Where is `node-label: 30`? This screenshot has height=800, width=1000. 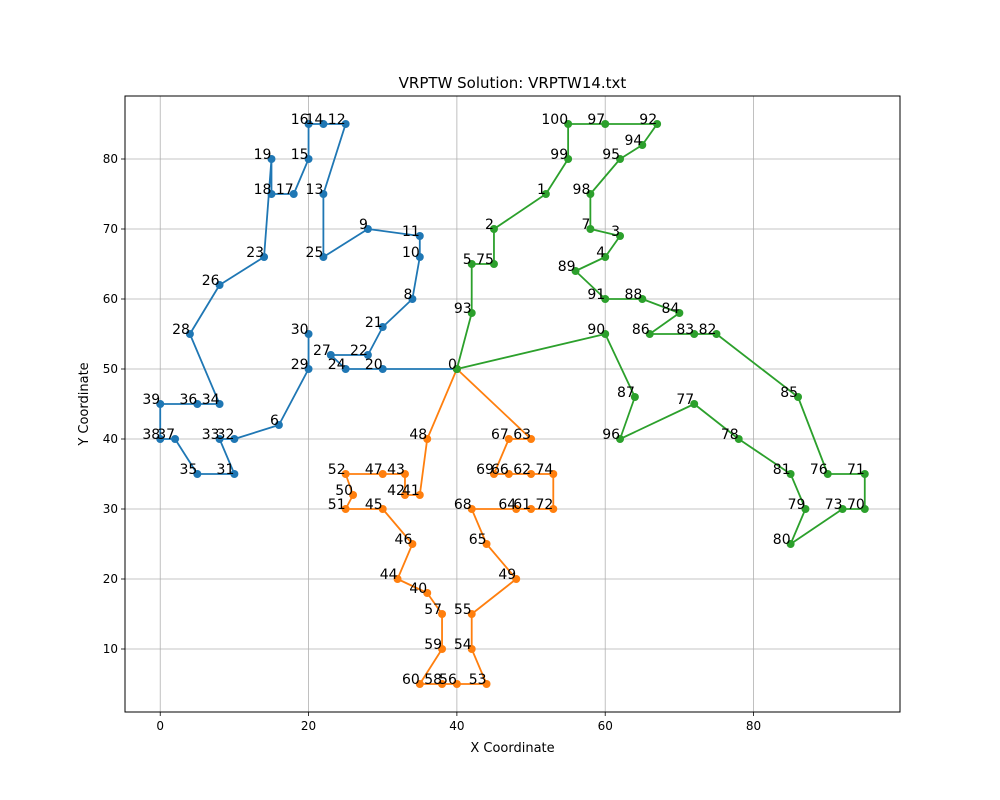 node-label: 30 is located at coordinates (300, 330).